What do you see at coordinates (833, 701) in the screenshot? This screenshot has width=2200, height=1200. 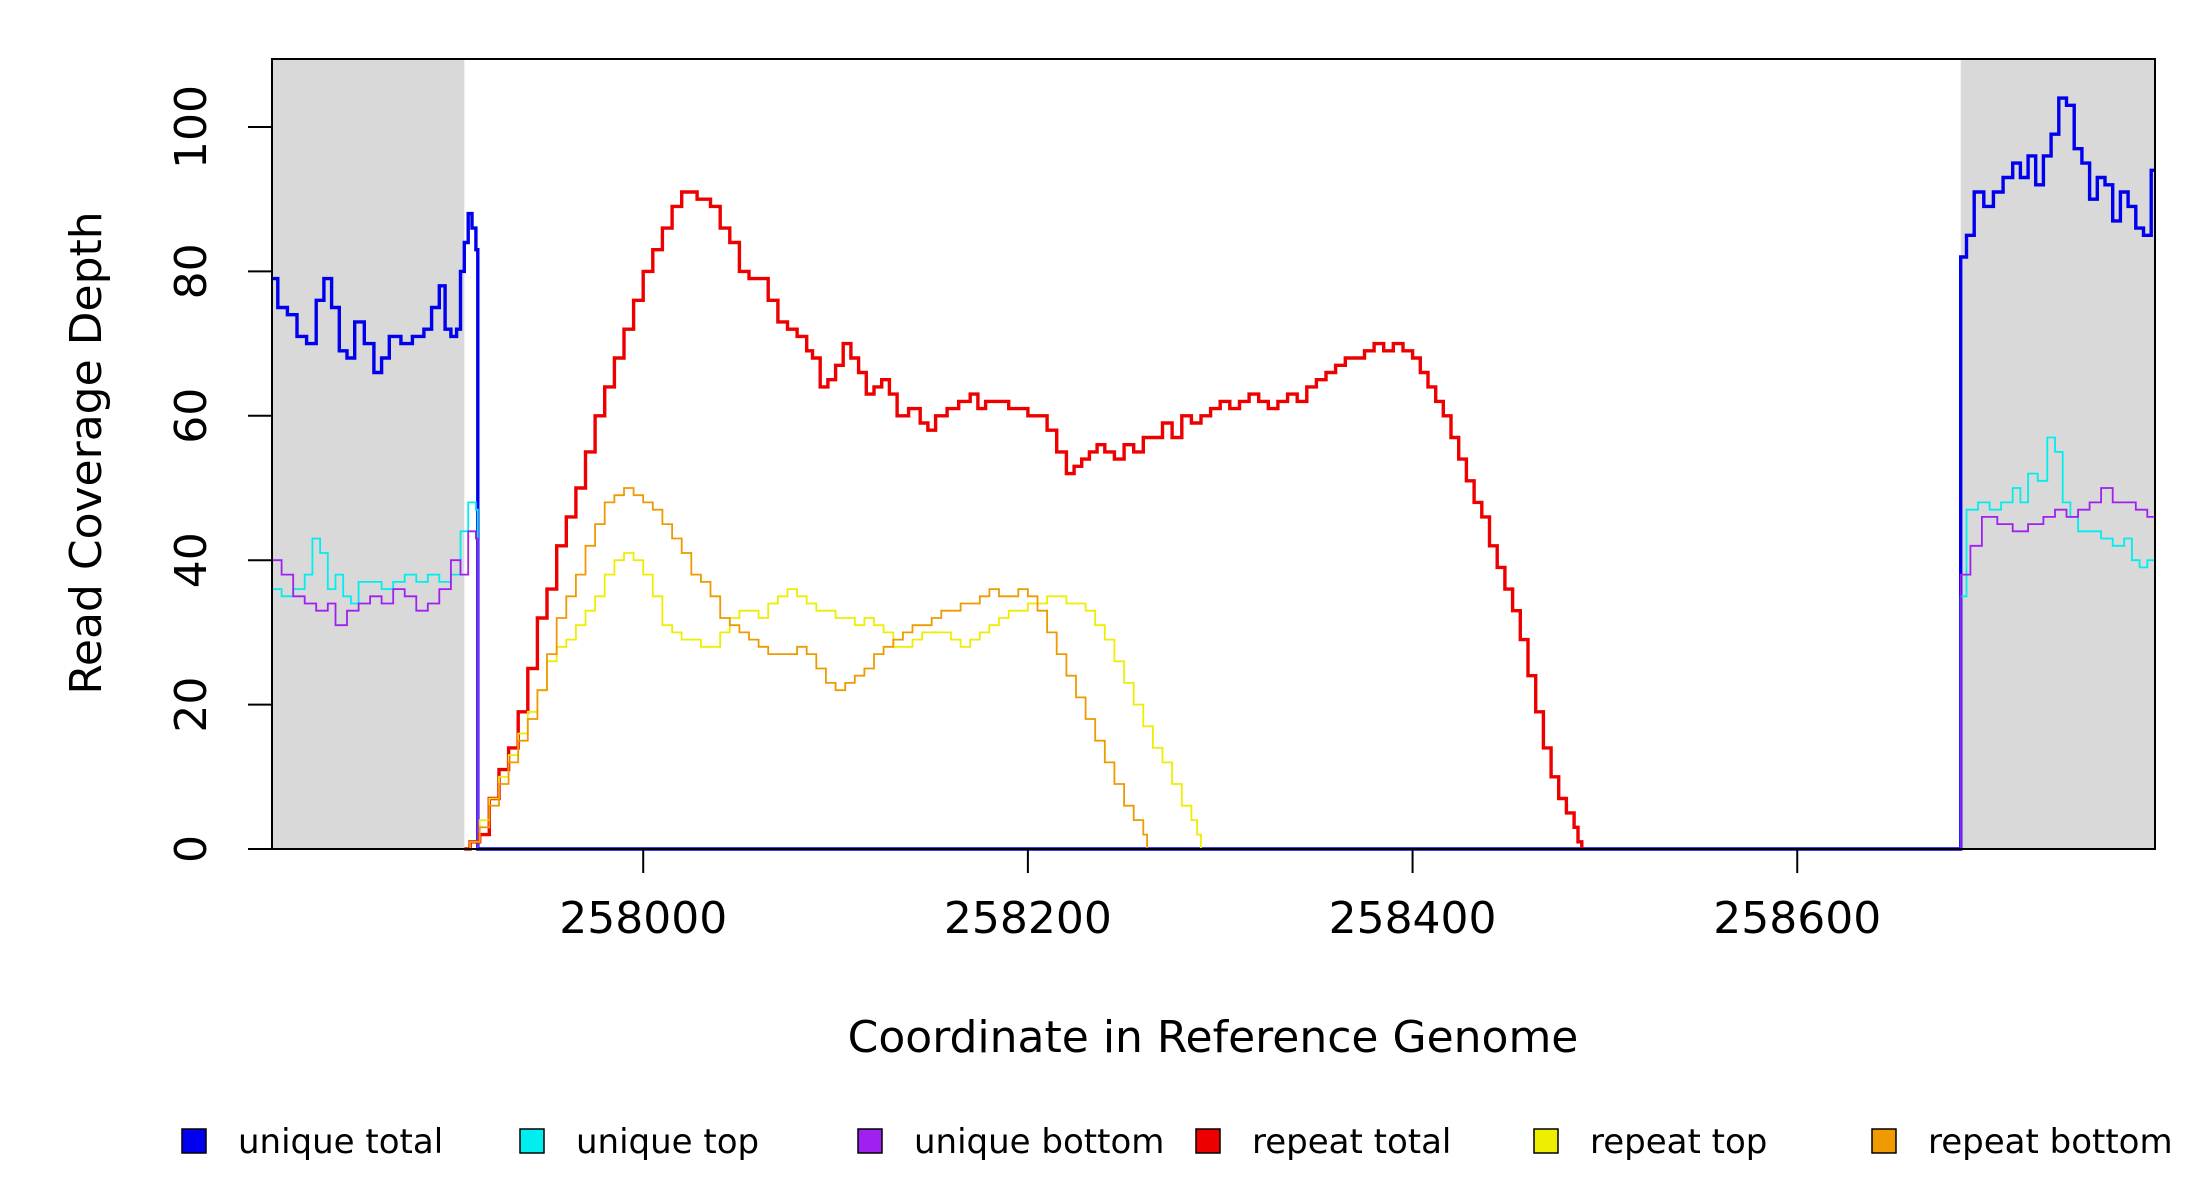 I see `series-repeat-top` at bounding box center [833, 701].